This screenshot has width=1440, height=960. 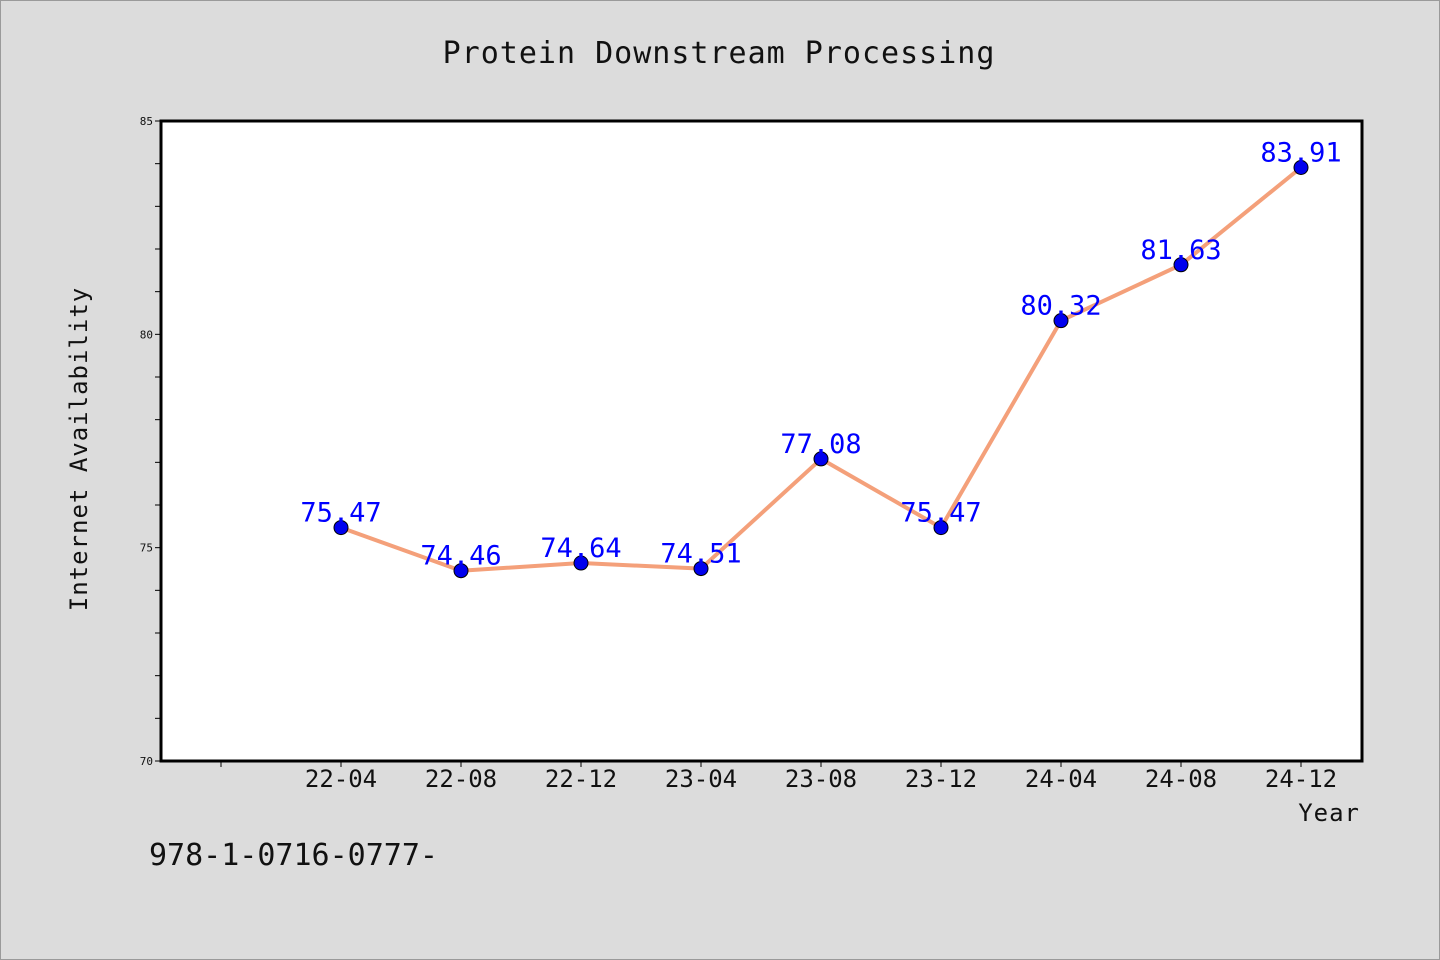 I want to click on data-label: 74.51, so click(x=700, y=554).